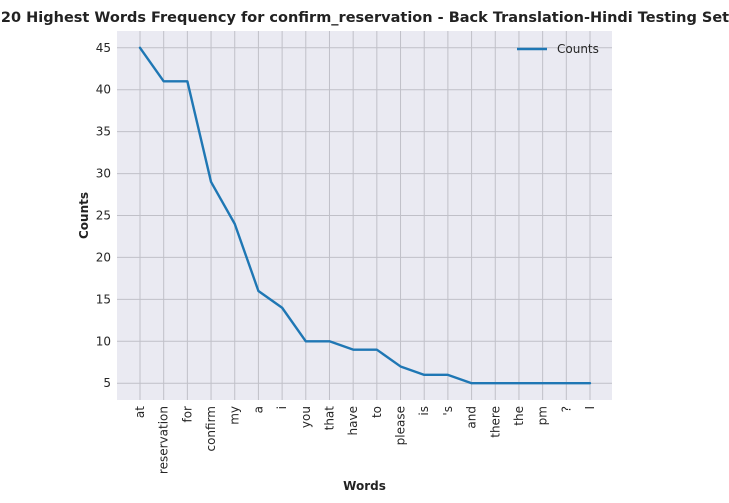 This screenshot has width=729, height=503. What do you see at coordinates (140, 412) in the screenshot?
I see `x-tick-label-0: at` at bounding box center [140, 412].